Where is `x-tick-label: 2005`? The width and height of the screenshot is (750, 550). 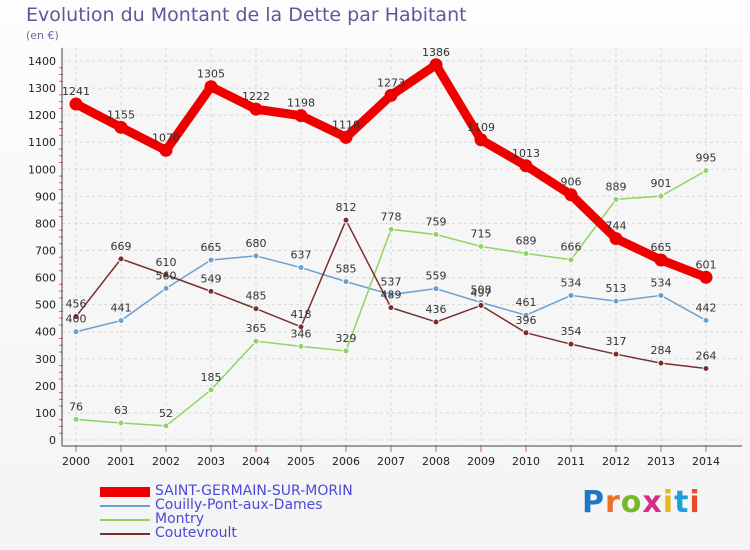
x-tick-label: 2005 is located at coordinates (301, 461).